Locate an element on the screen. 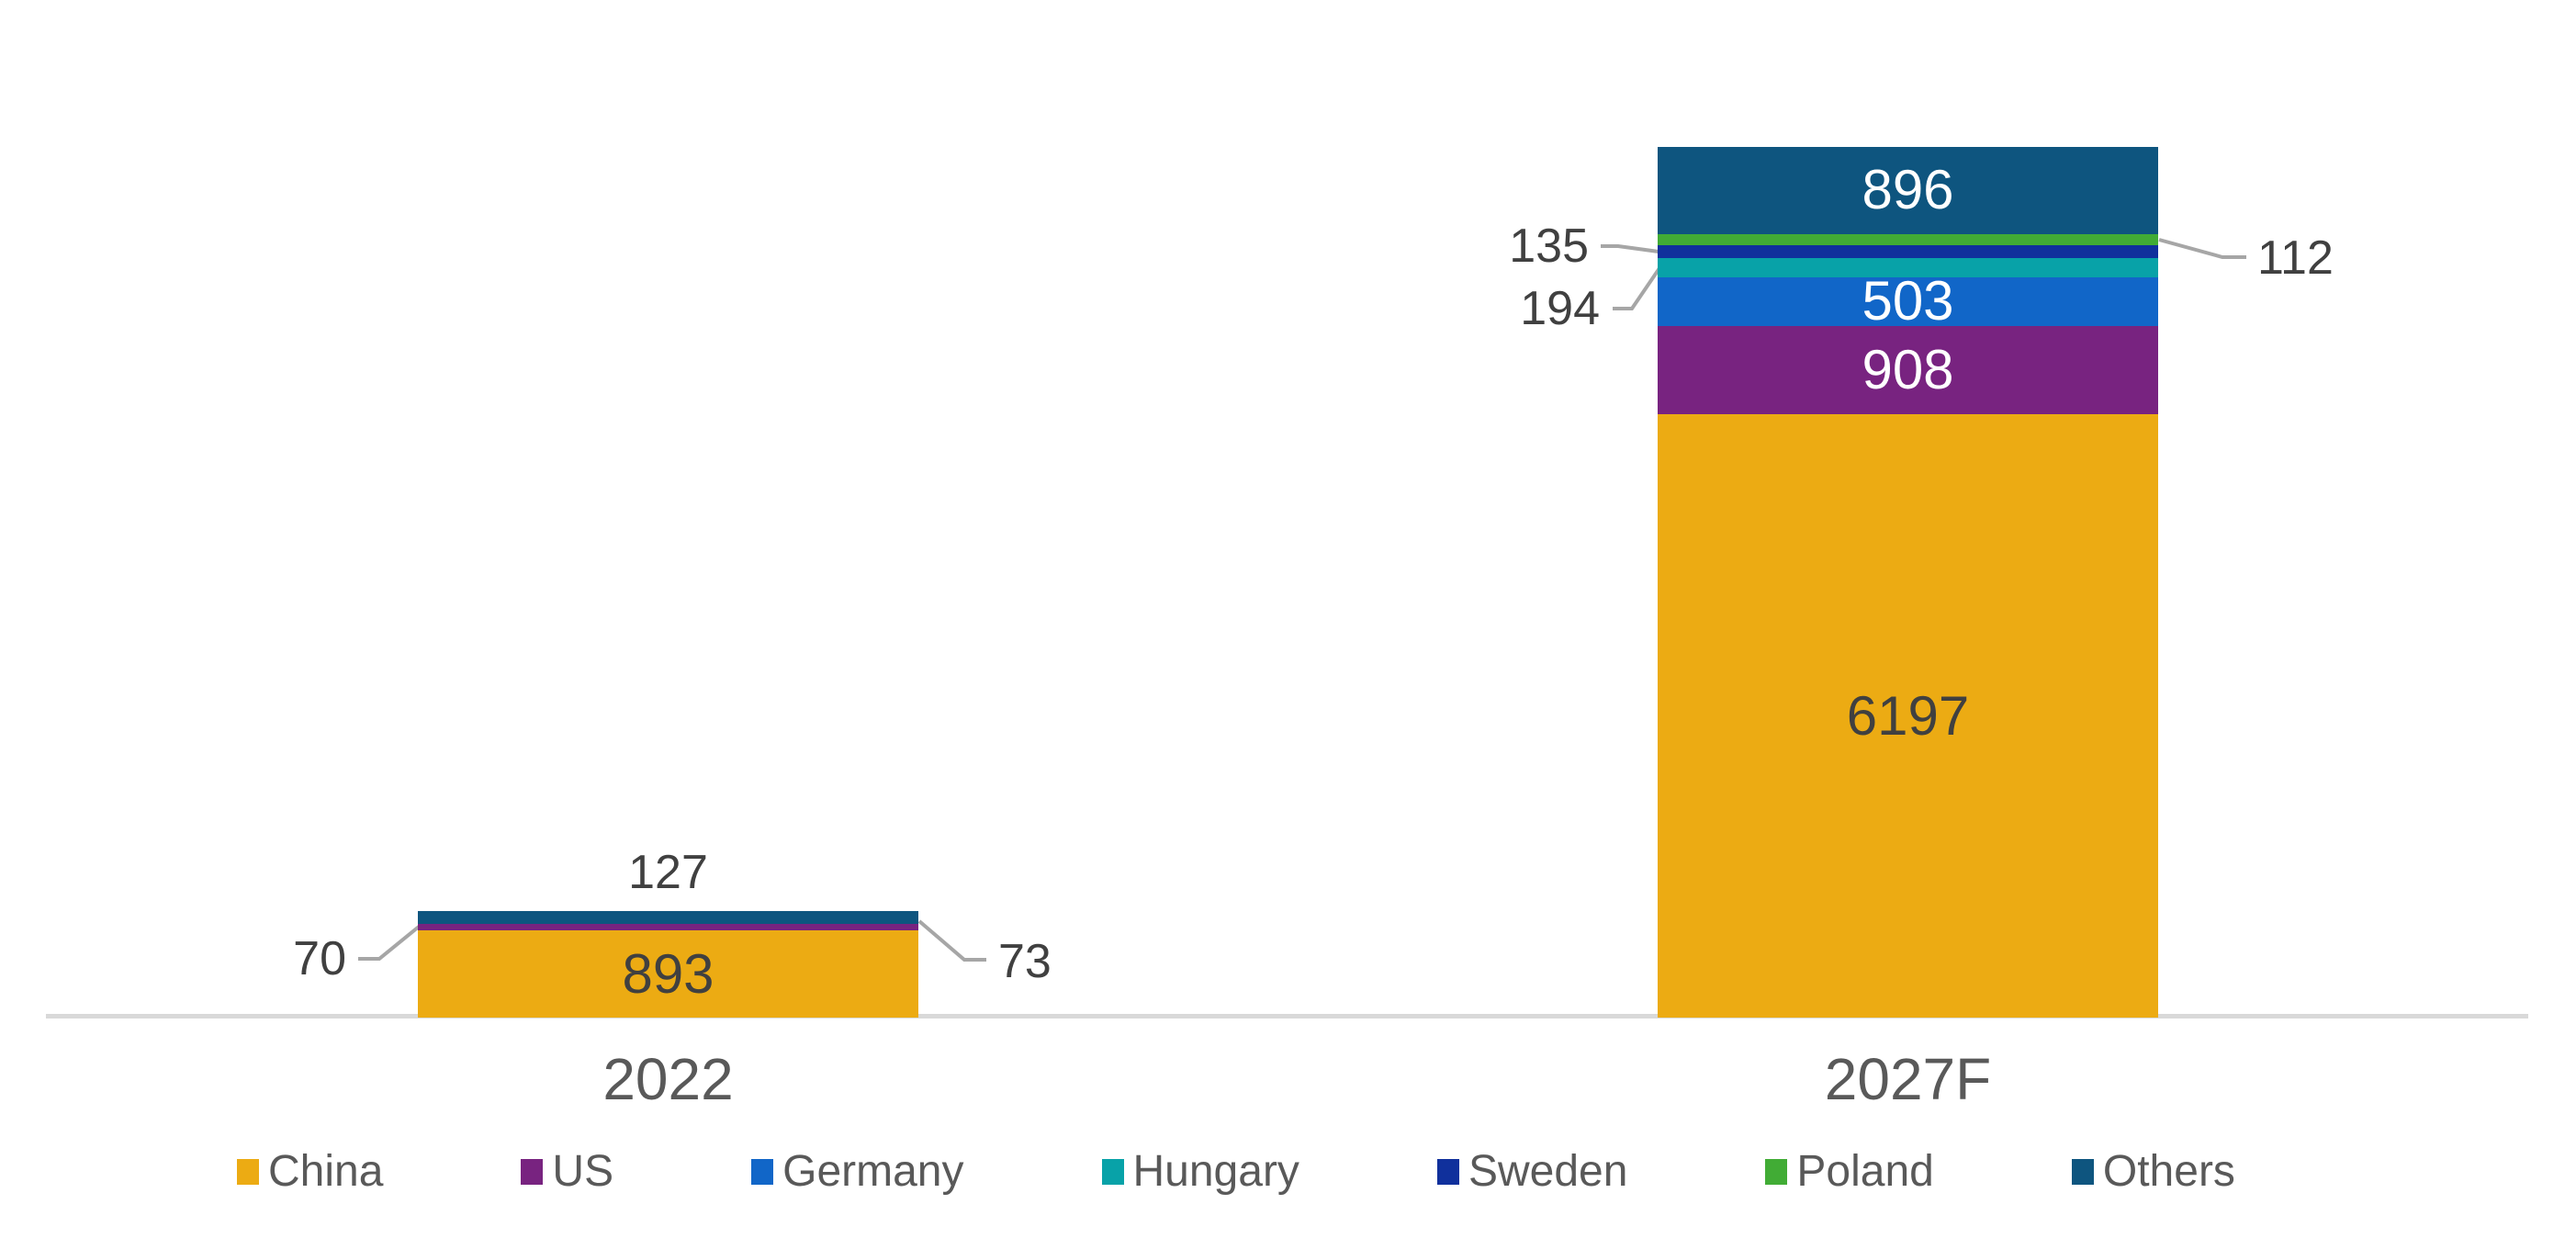 This screenshot has height=1238, width=2576. bar-segment-others-2027f is located at coordinates (1908, 190).